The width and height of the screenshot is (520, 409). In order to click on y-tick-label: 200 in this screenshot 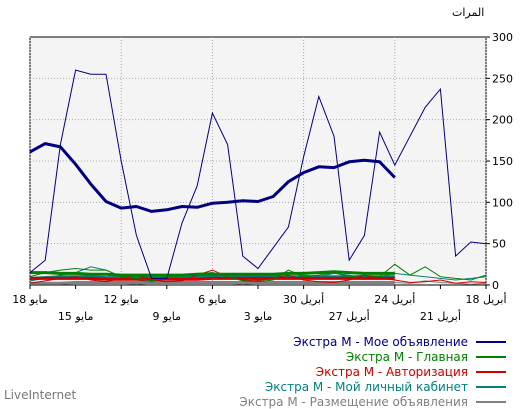, I will do `click(502, 120)`.